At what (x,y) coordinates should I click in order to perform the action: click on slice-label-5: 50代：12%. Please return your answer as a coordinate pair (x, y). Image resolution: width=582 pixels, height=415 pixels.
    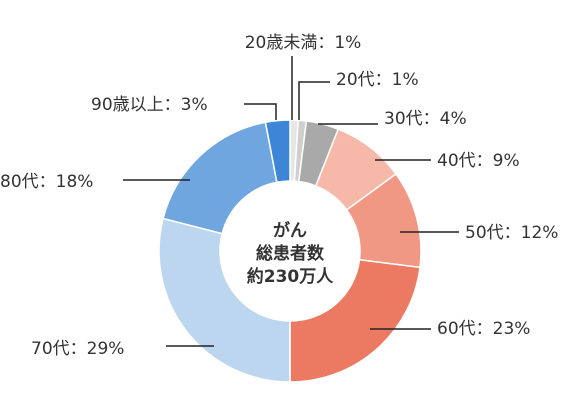
    Looking at the image, I should click on (511, 233).